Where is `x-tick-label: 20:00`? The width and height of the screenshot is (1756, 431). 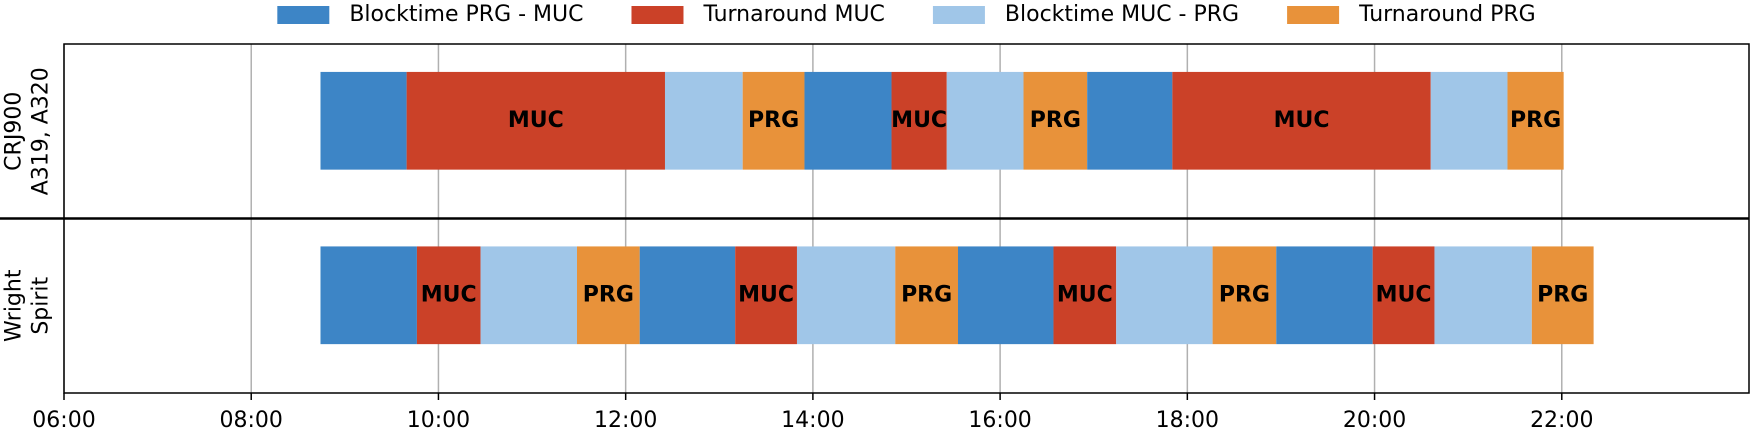 x-tick-label: 20:00 is located at coordinates (1374, 419).